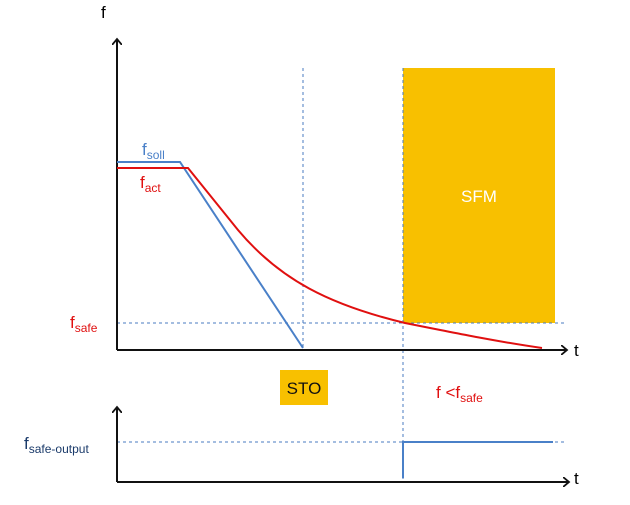  I want to click on f-safe-output-label: fsafe-output, so click(56, 445).